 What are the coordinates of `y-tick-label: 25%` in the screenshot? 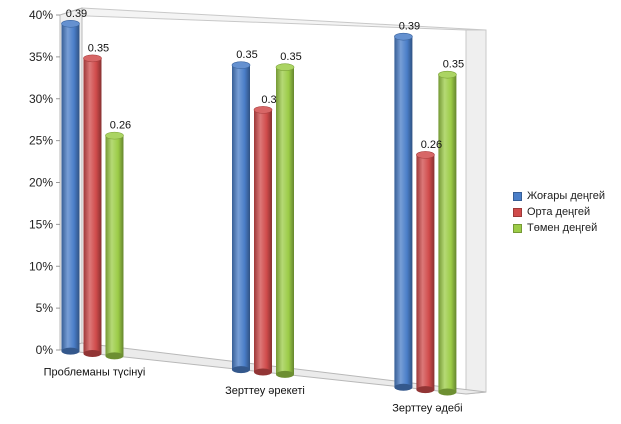 It's located at (41, 141).